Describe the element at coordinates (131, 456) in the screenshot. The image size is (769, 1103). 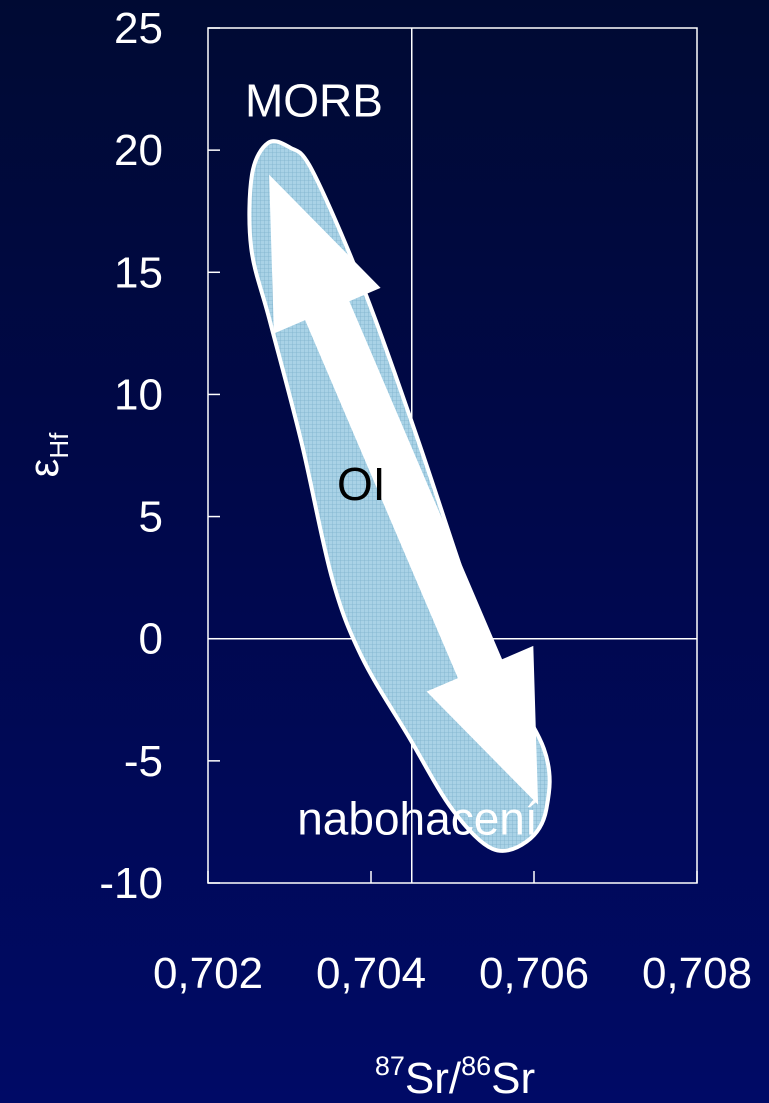
I see `y-tick-labels: 25 20 15 10 5 0 -5 -10` at that location.